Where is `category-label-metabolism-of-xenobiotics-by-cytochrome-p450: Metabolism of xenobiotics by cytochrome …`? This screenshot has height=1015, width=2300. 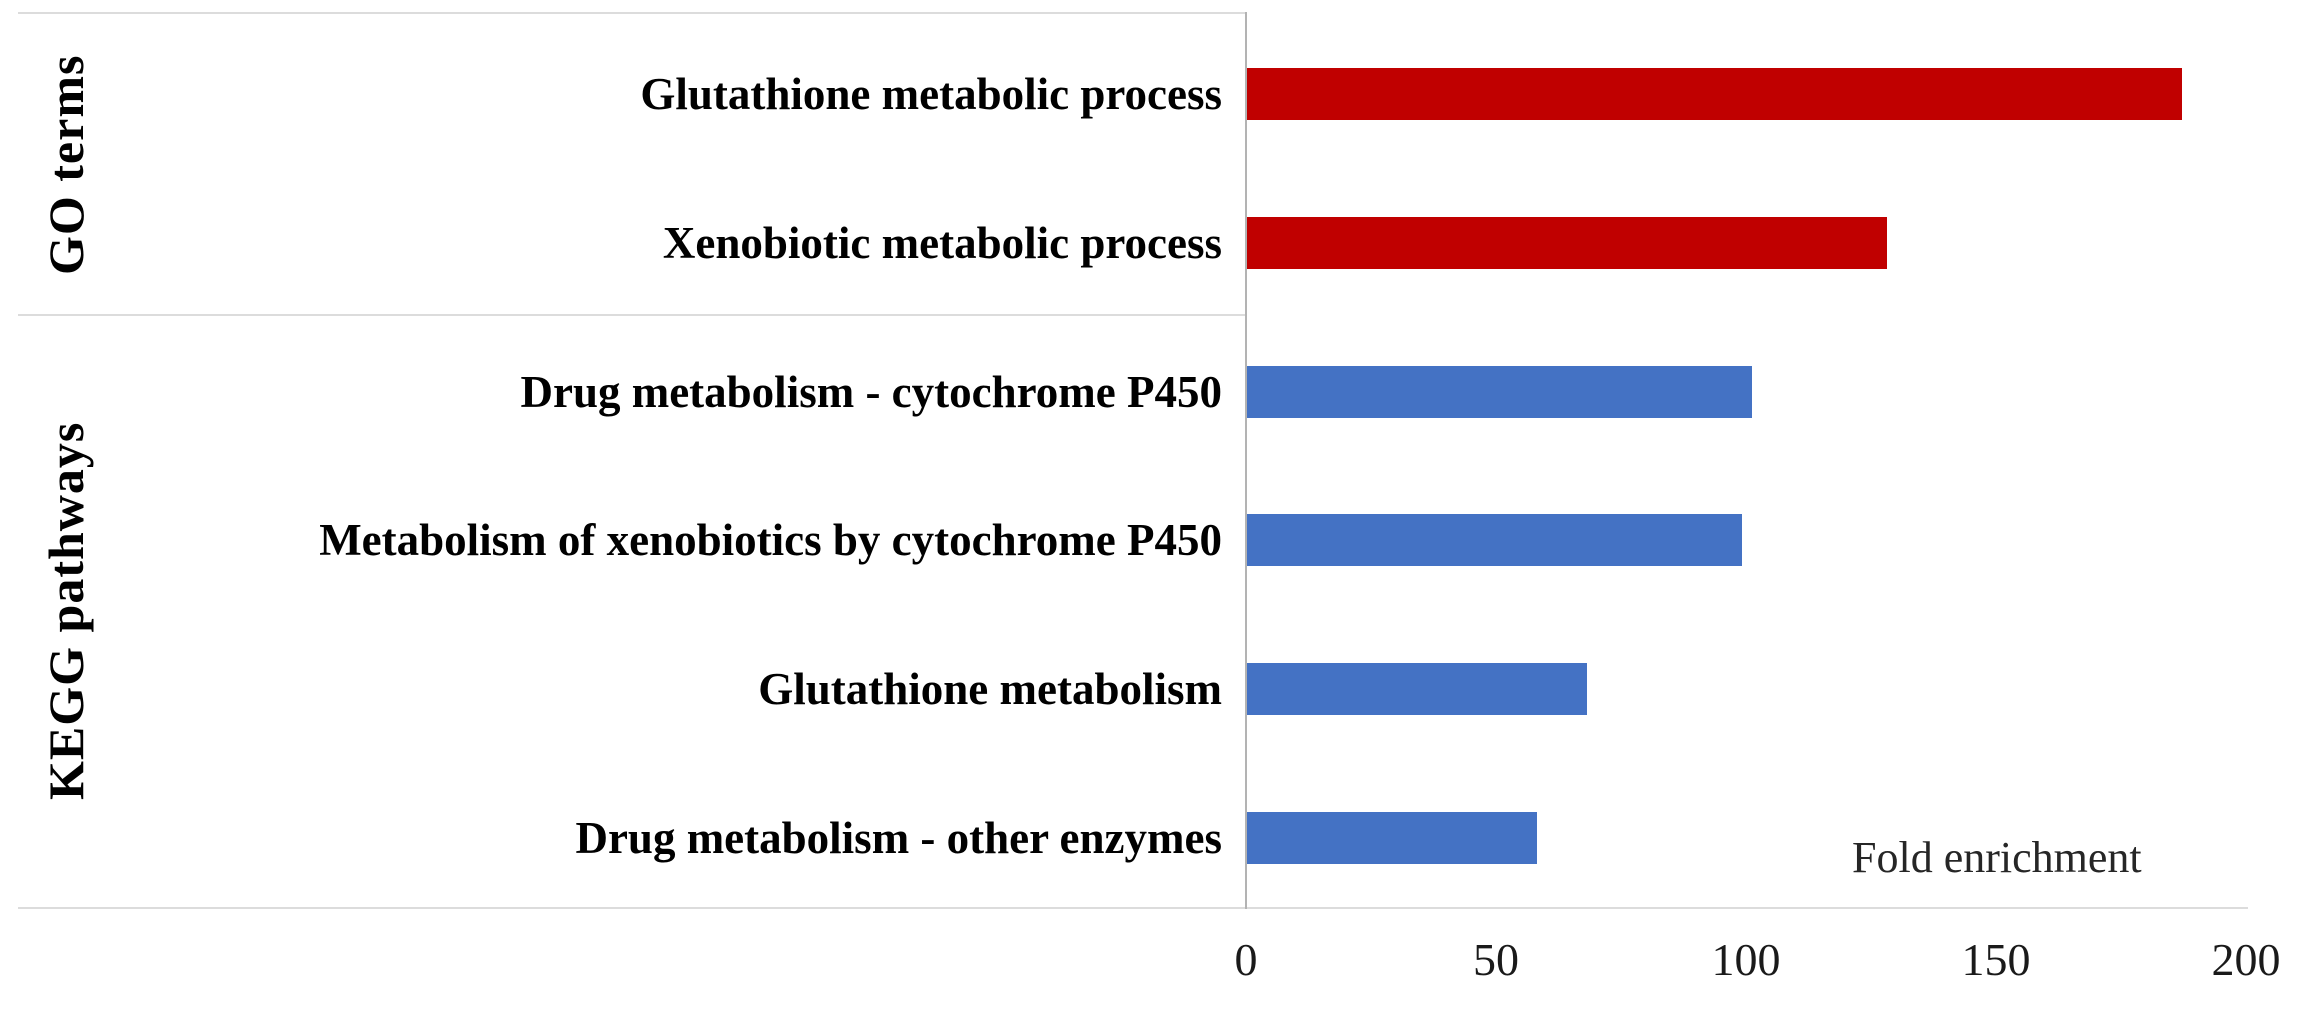 category-label-metabolism-of-xenobiotics-by-cytochrome-p450: Metabolism of xenobiotics by cytochrome … is located at coordinates (770, 540).